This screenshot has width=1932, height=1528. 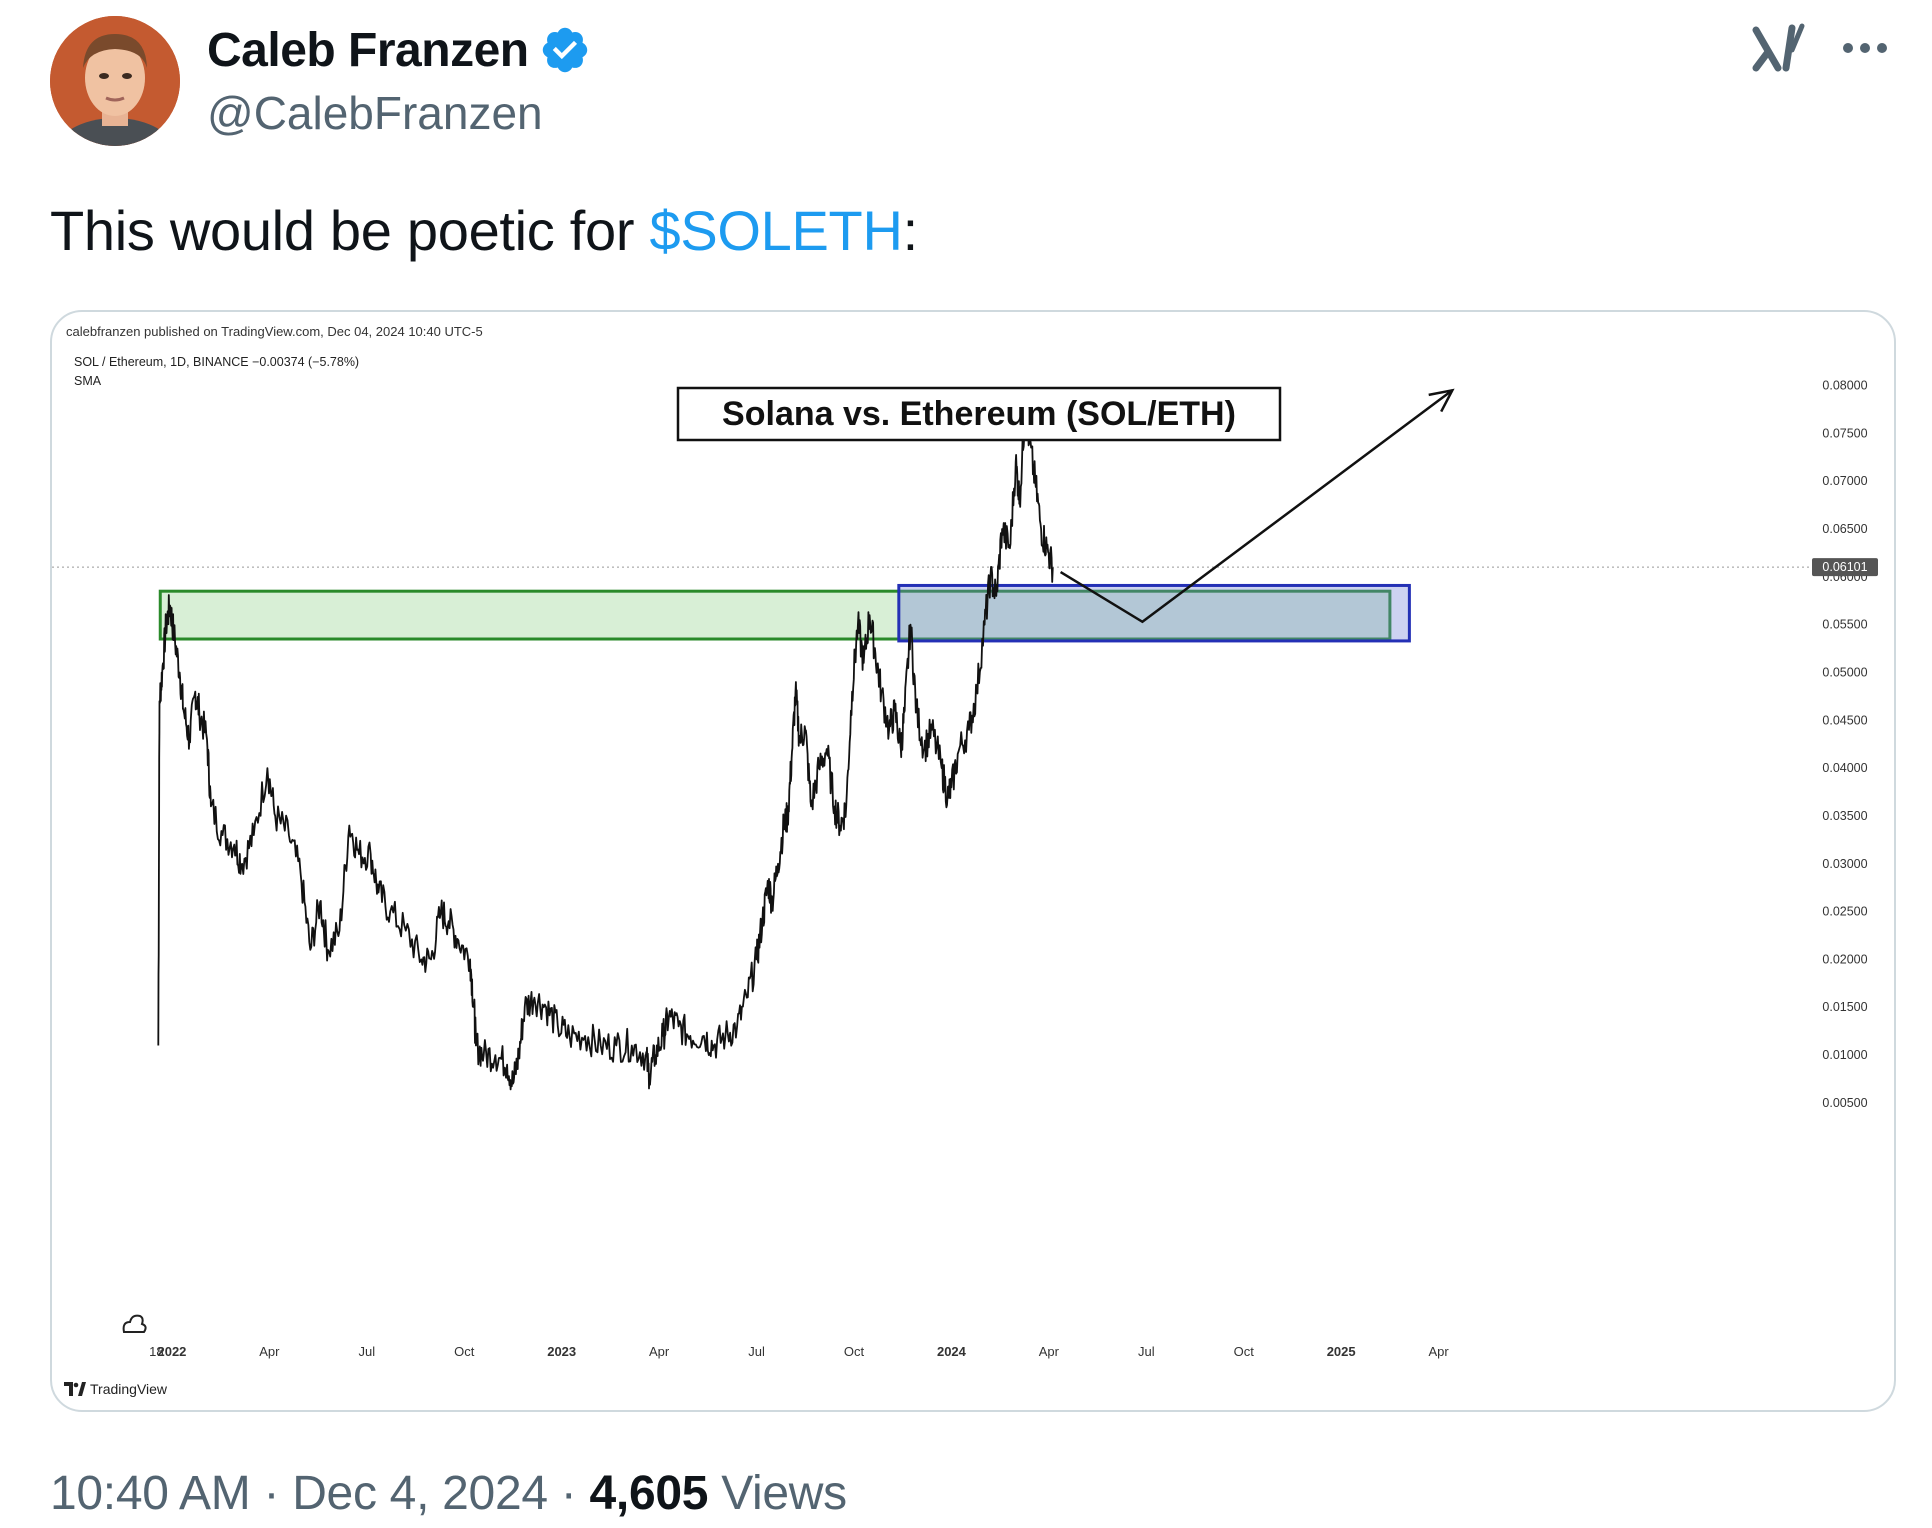 What do you see at coordinates (1779, 48) in the screenshot?
I see `grok-logo-icon` at bounding box center [1779, 48].